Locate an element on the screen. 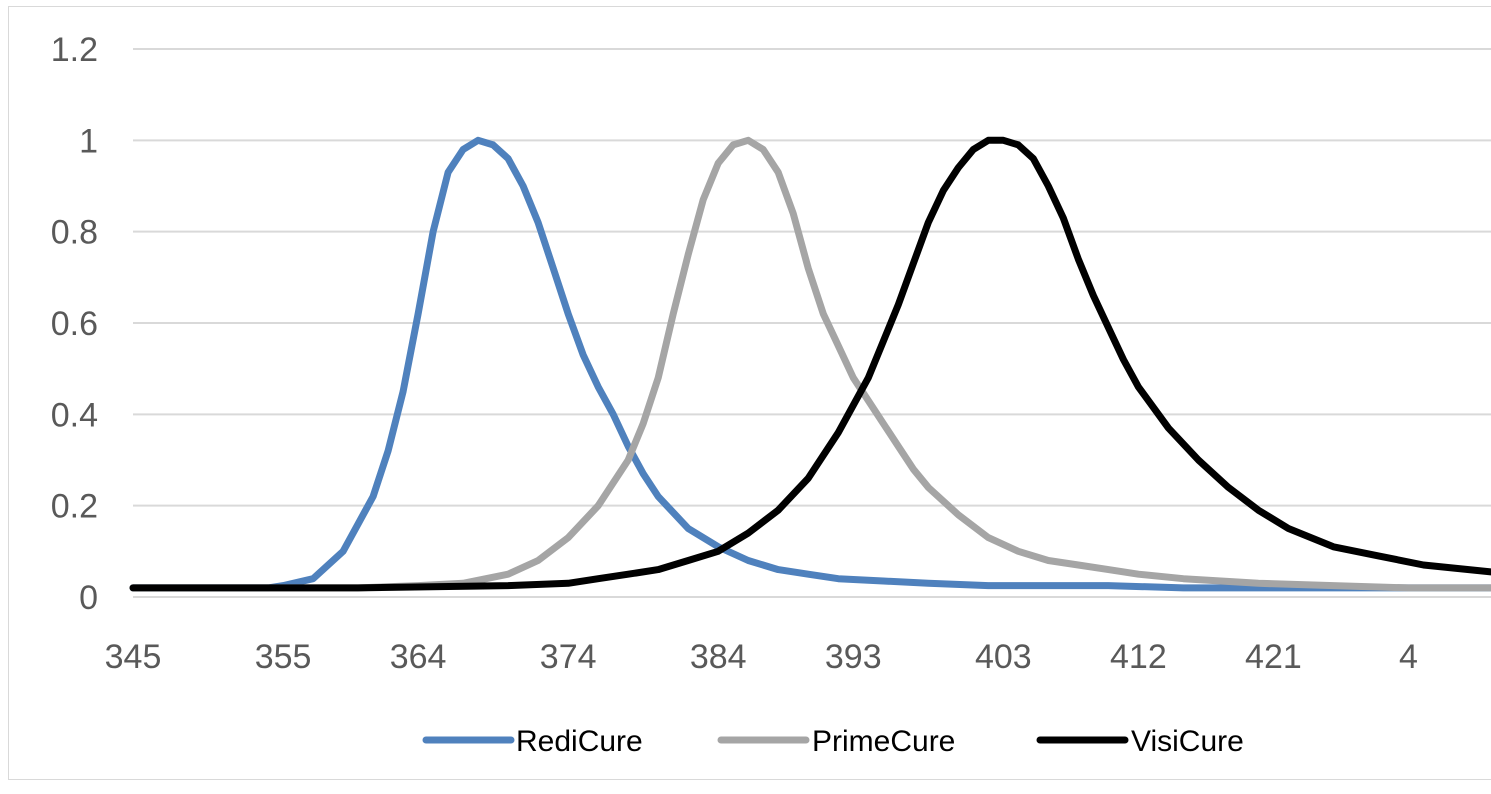 The width and height of the screenshot is (1491, 794). legend-label-redicure: RediCure is located at coordinates (579, 741).